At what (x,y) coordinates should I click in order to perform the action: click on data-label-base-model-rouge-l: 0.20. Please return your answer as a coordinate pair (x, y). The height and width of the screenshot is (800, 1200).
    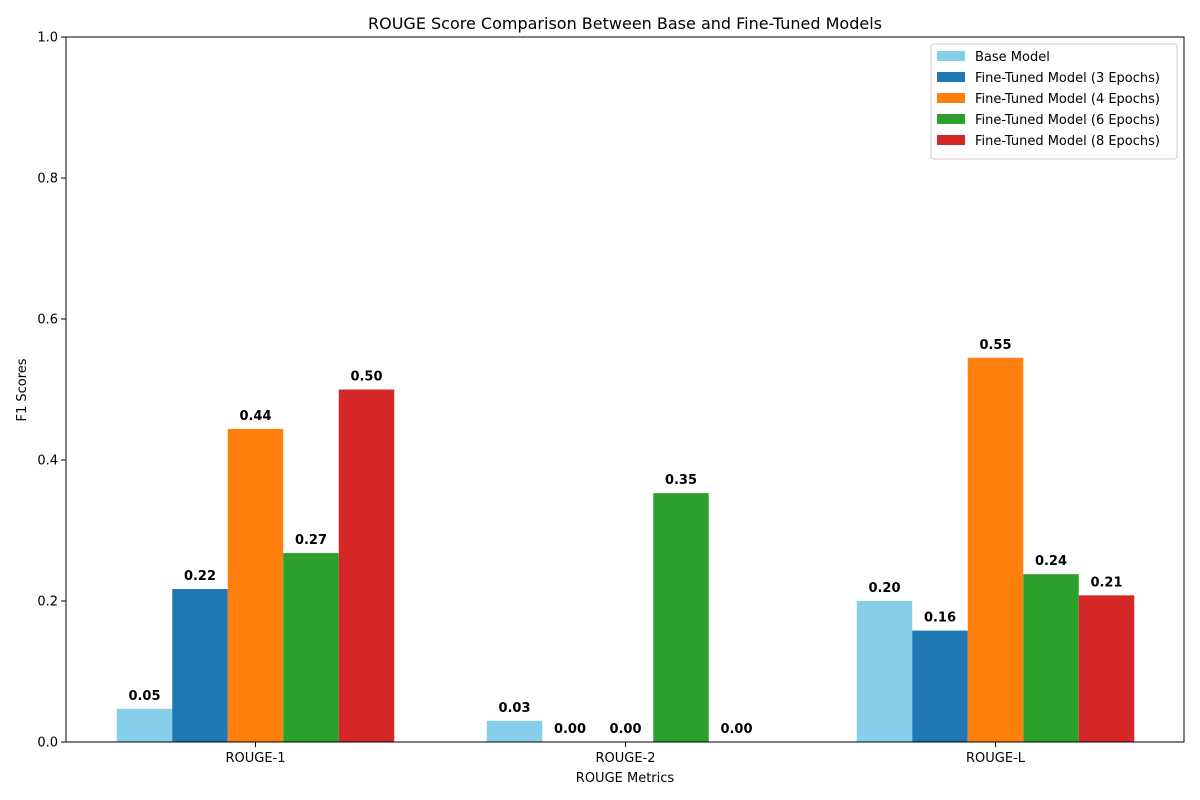
    Looking at the image, I should click on (884, 588).